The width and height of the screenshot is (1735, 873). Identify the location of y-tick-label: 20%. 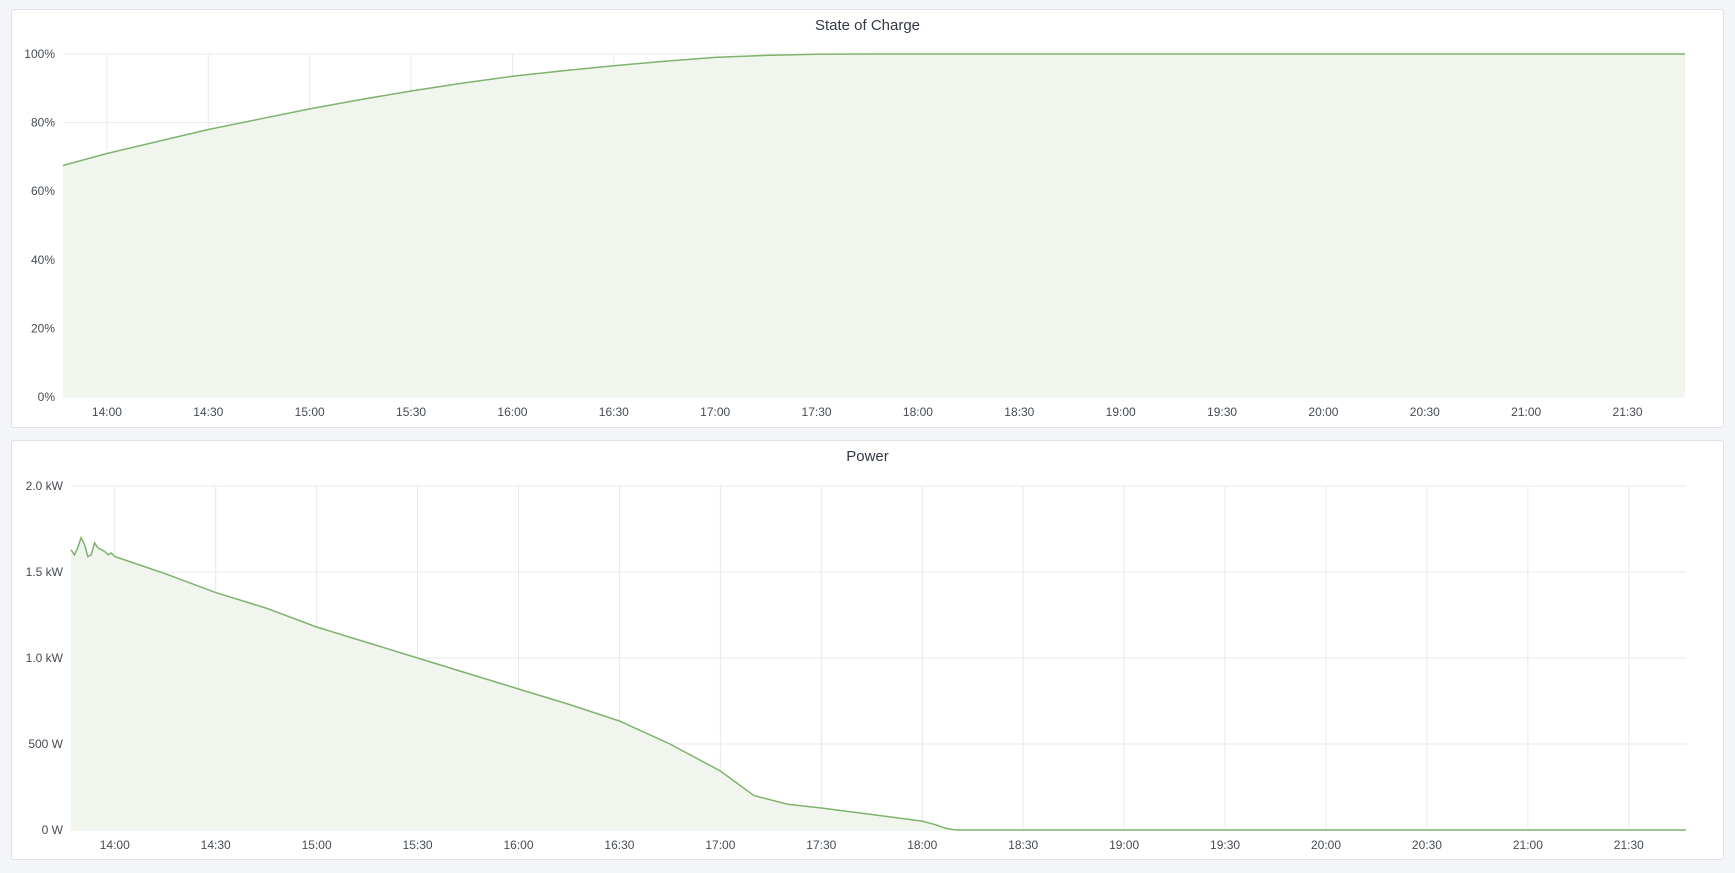
(43, 328).